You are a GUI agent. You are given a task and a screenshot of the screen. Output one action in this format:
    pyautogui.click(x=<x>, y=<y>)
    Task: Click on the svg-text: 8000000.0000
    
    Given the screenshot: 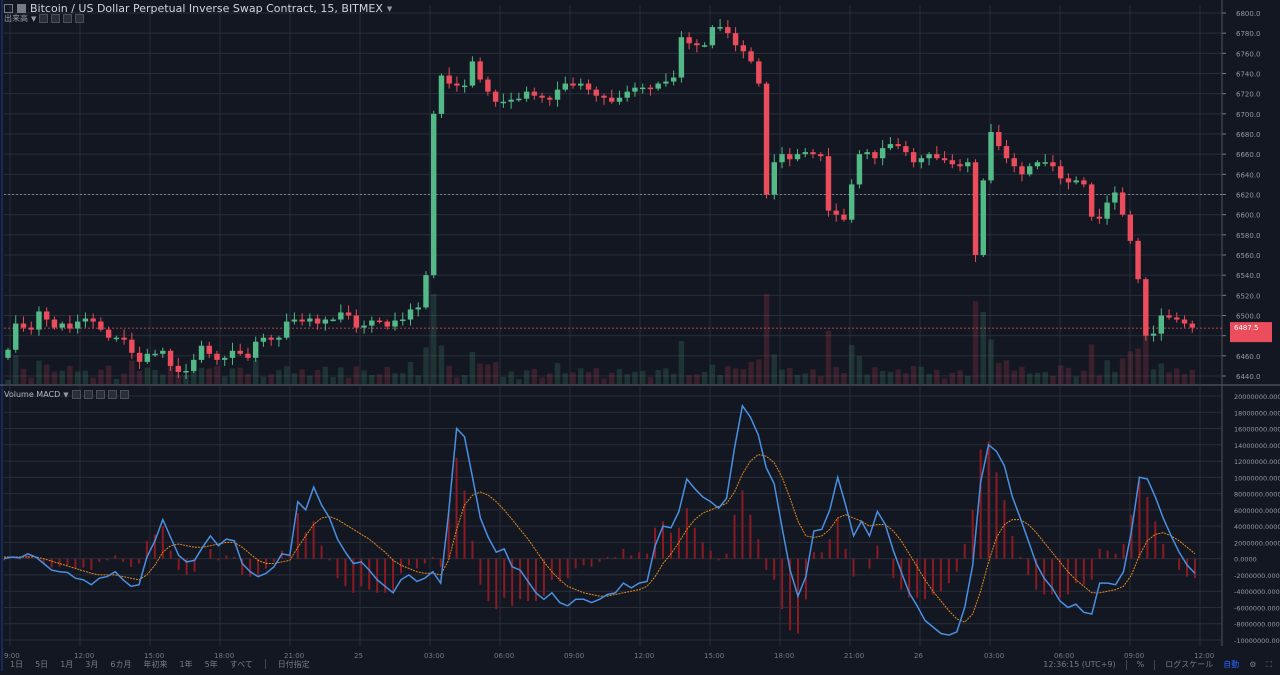 What is the action you would take?
    pyautogui.click(x=1257, y=495)
    